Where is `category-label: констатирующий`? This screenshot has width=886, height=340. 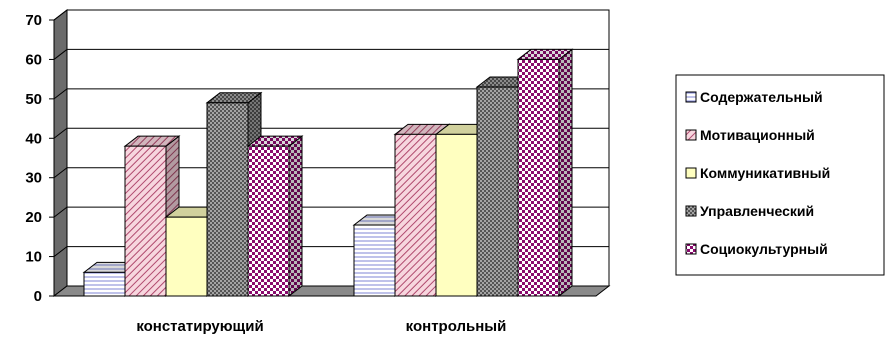 category-label: констатирующий is located at coordinates (199, 326).